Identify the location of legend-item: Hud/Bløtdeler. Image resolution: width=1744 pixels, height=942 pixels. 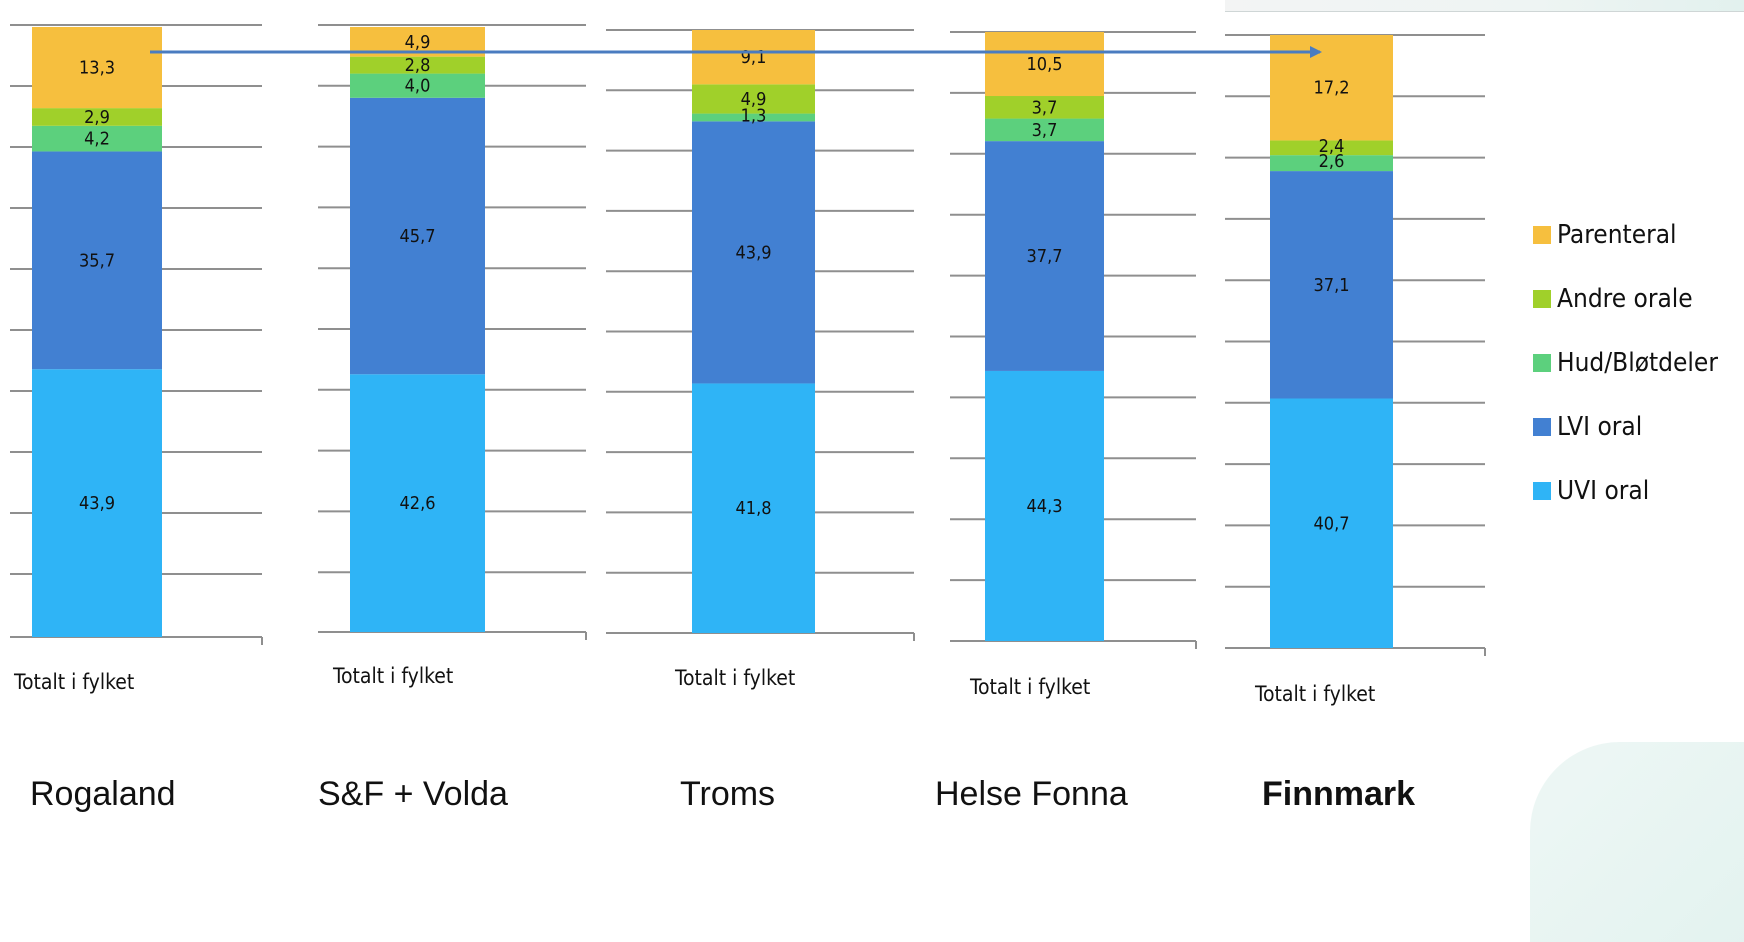
(1625, 363).